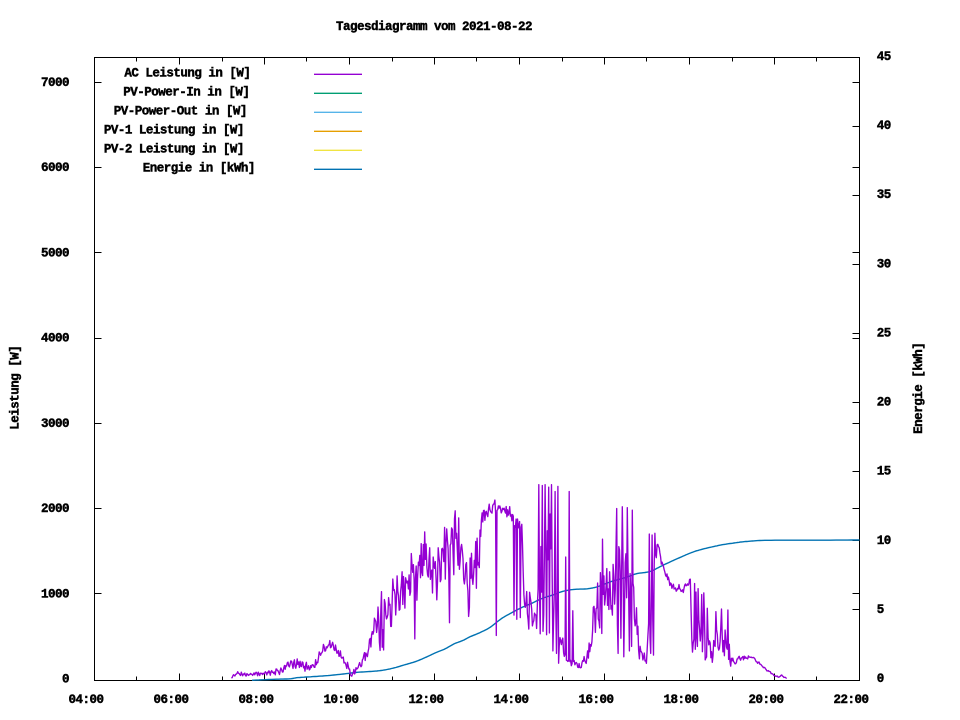 The height and width of the screenshot is (720, 960). What do you see at coordinates (884, 195) in the screenshot?
I see `svg-text: 35` at bounding box center [884, 195].